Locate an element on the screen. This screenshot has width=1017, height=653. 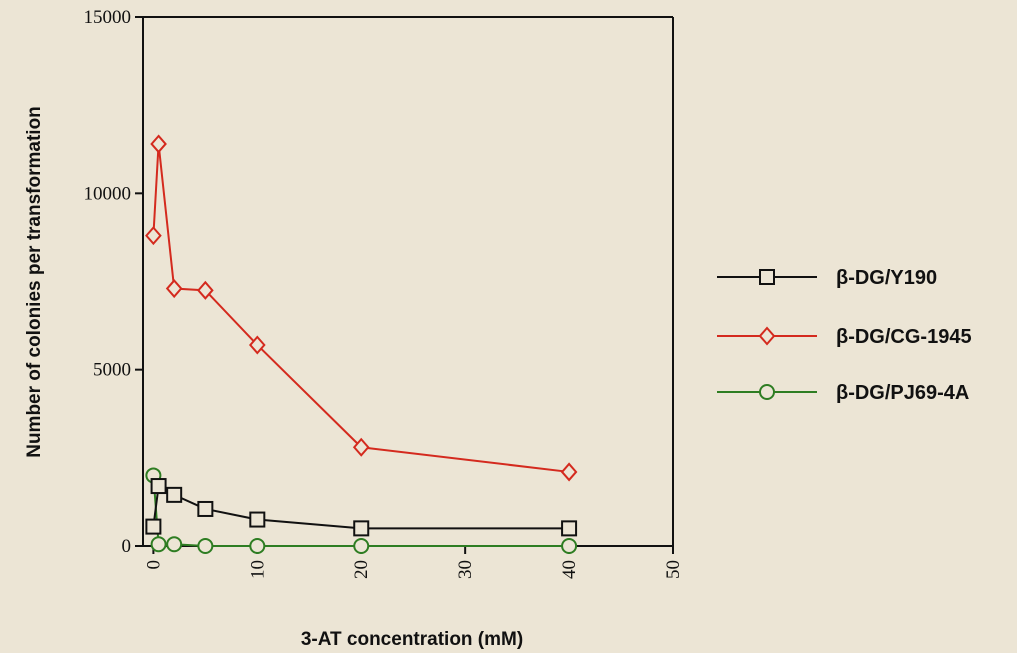
legend-item: β-DG/CG-1945 is located at coordinates (844, 337).